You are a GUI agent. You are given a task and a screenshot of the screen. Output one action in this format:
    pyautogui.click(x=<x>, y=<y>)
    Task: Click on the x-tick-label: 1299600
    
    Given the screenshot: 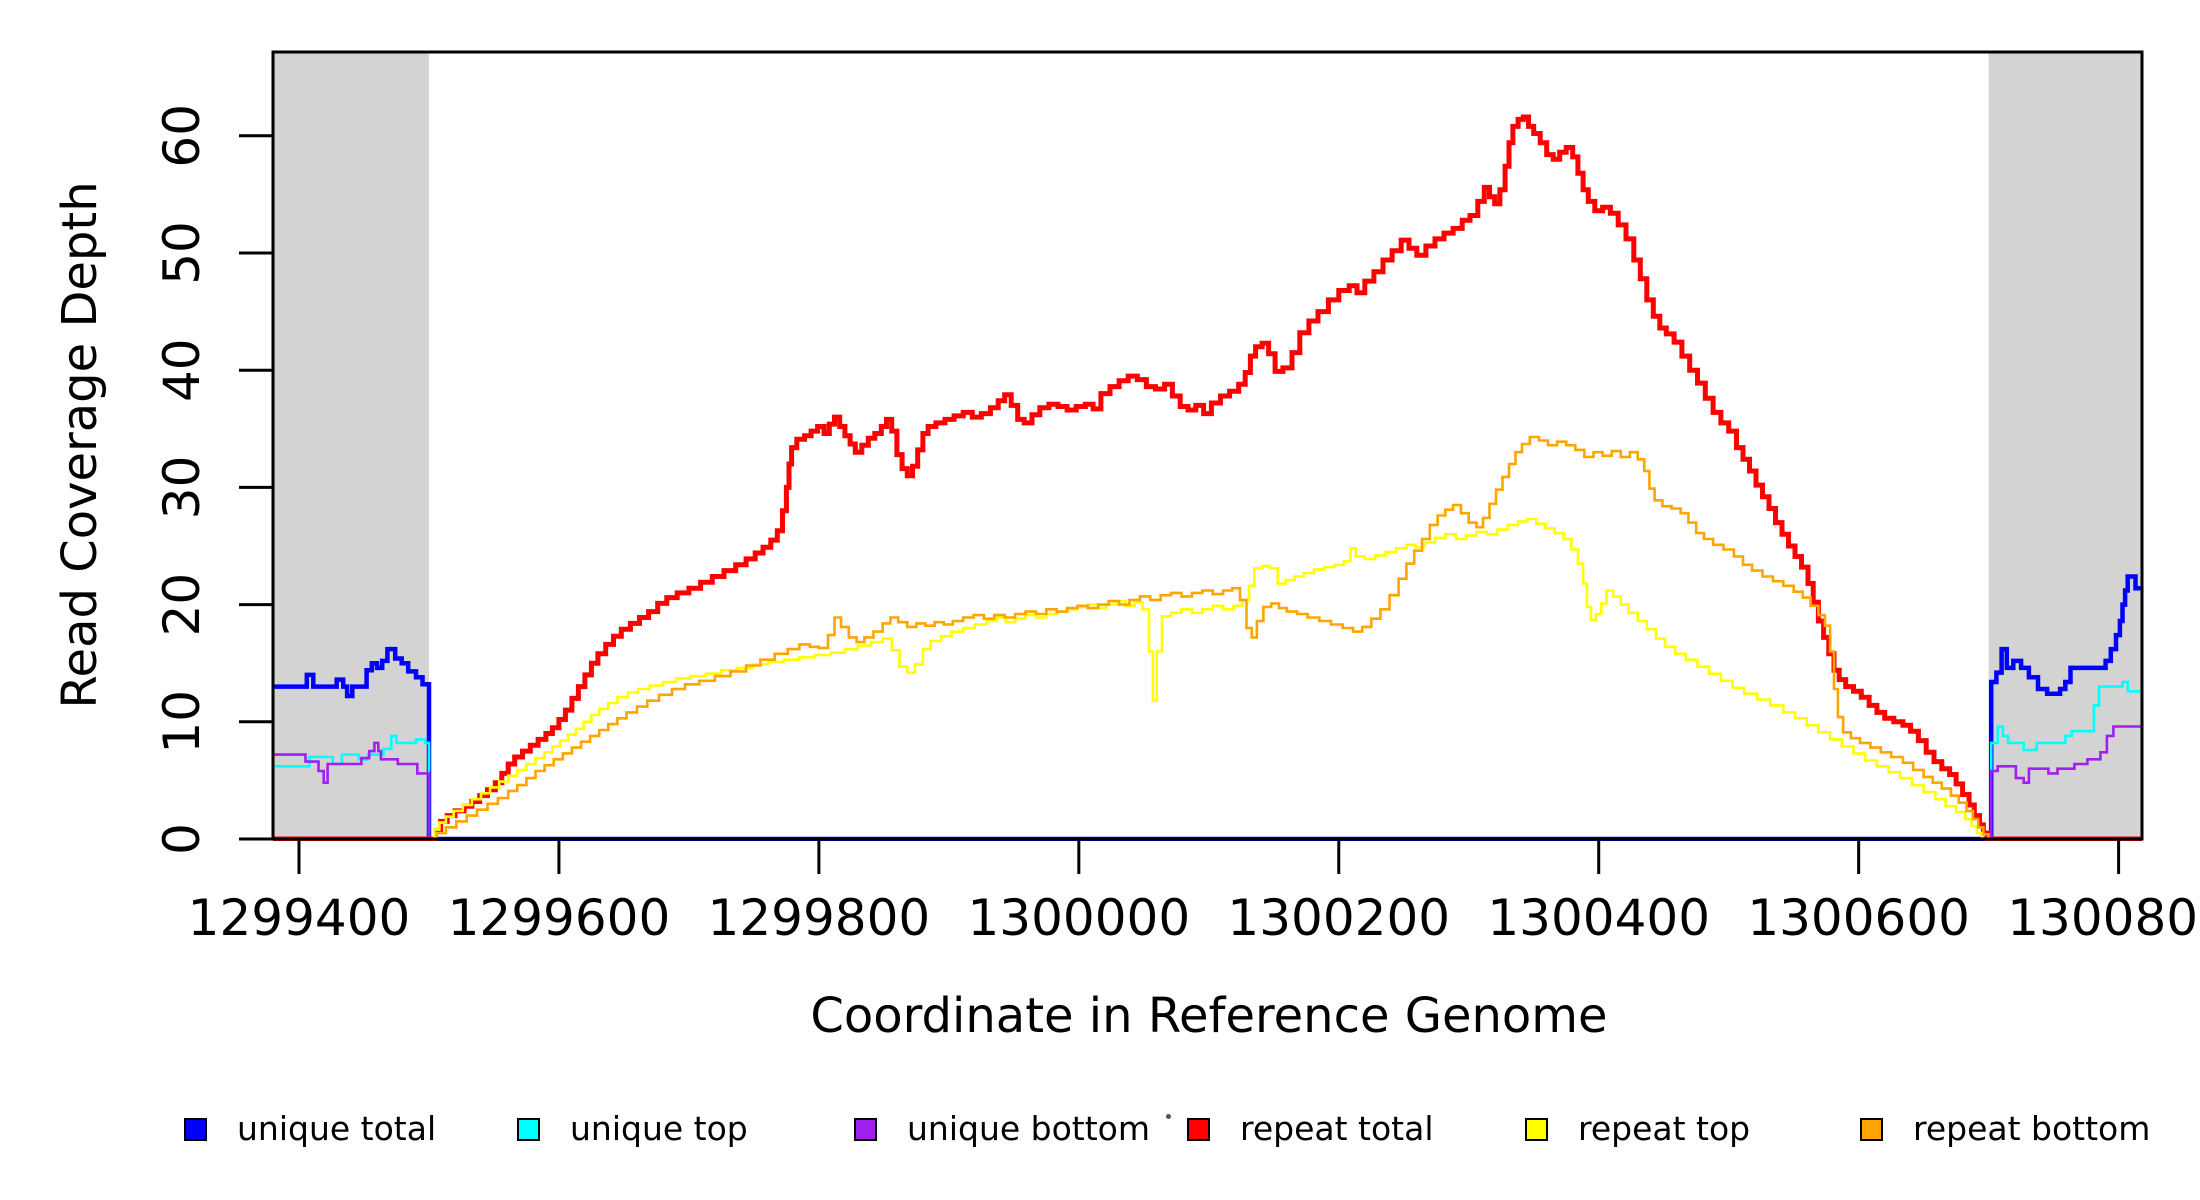 What is the action you would take?
    pyautogui.click(x=559, y=918)
    